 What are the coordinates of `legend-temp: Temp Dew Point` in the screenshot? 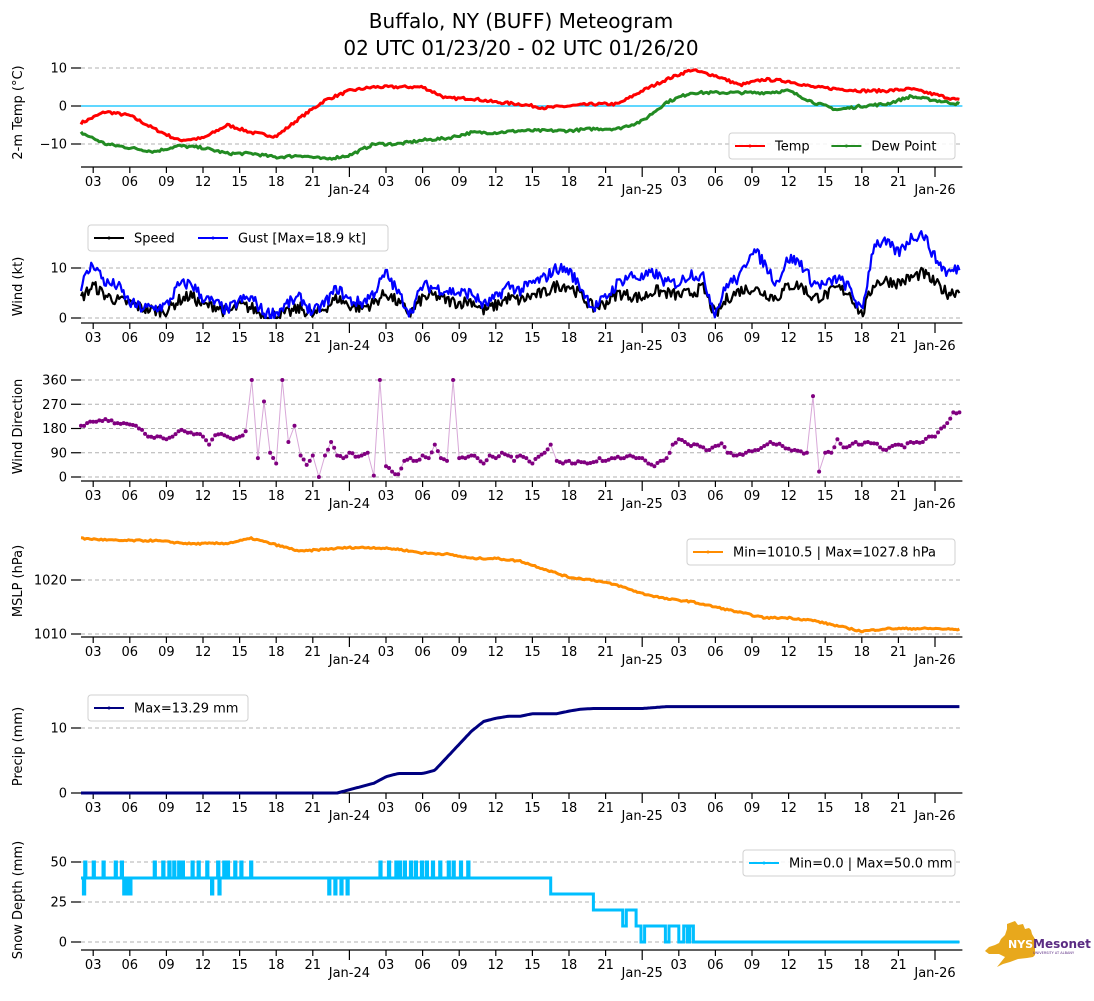 It's located at (842, 146).